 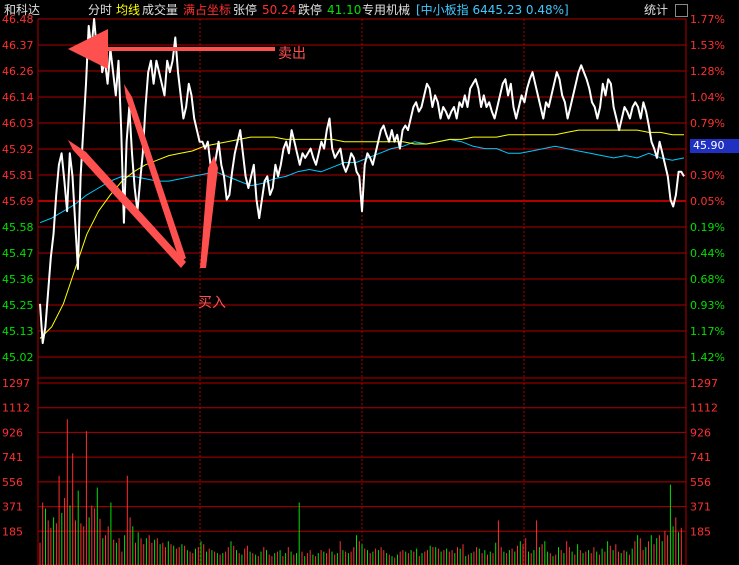 I want to click on vol-tick-label: 185, so click(x=12, y=531).